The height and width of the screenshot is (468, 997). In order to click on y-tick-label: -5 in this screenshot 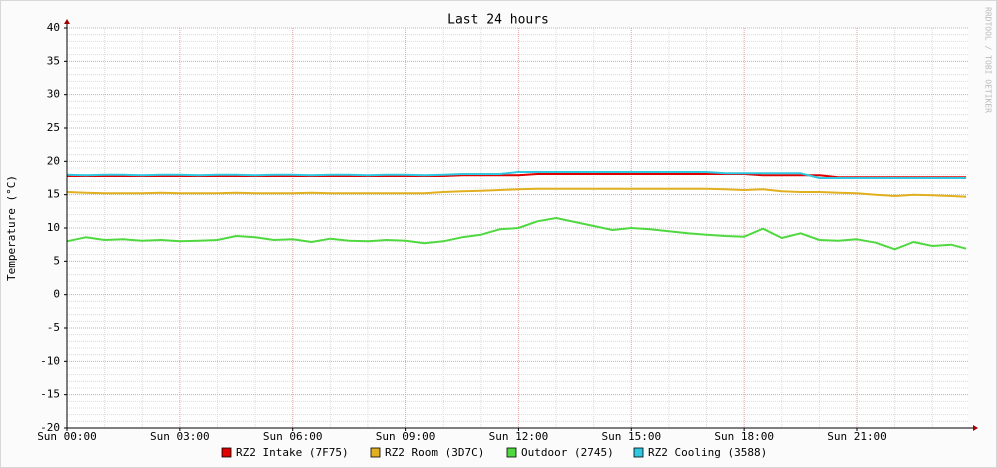, I will do `click(53, 327)`.